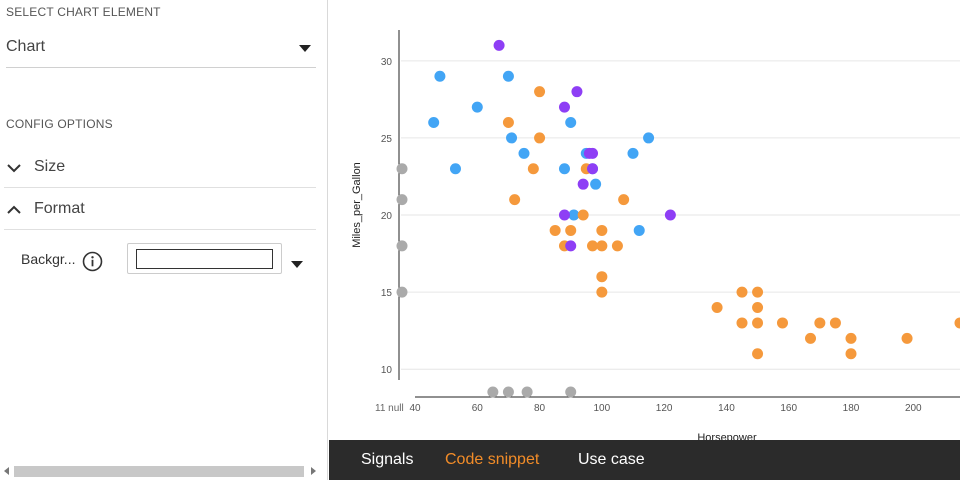 The width and height of the screenshot is (960, 480). Describe the element at coordinates (357, 205) in the screenshot. I see `y-axis-title: Miles_per_Gallon` at that location.